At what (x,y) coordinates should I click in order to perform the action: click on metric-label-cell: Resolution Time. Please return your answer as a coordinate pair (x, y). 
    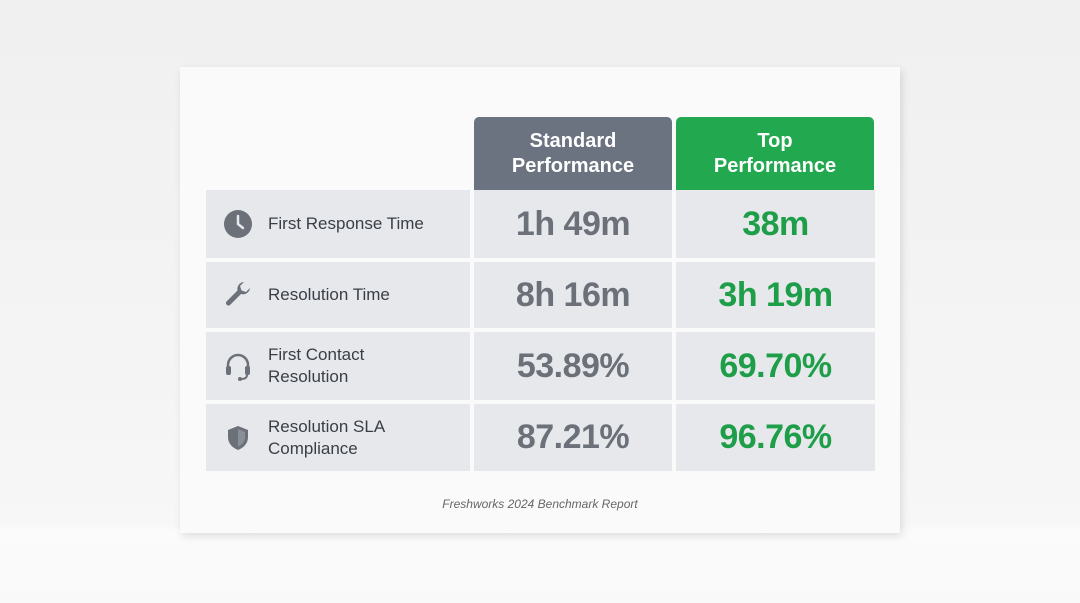
    Looking at the image, I should click on (338, 295).